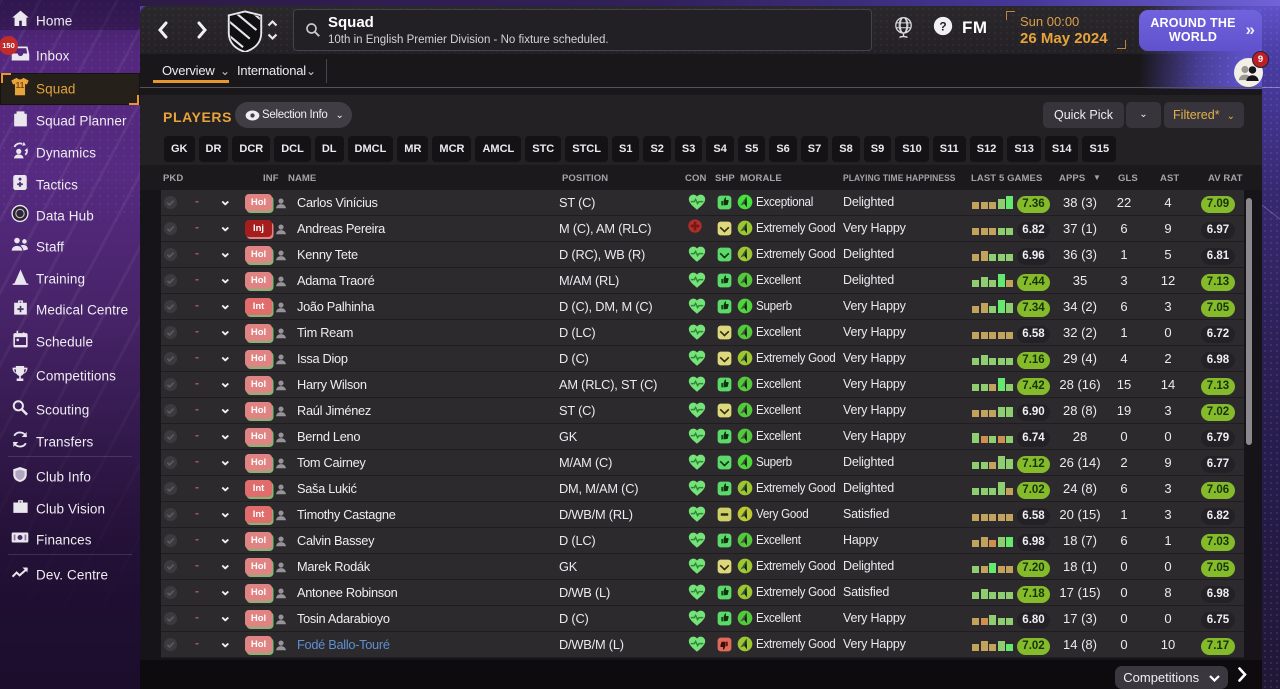 This screenshot has height=689, width=1280. Describe the element at coordinates (20, 85) in the screenshot. I see `svg-text: 11` at that location.